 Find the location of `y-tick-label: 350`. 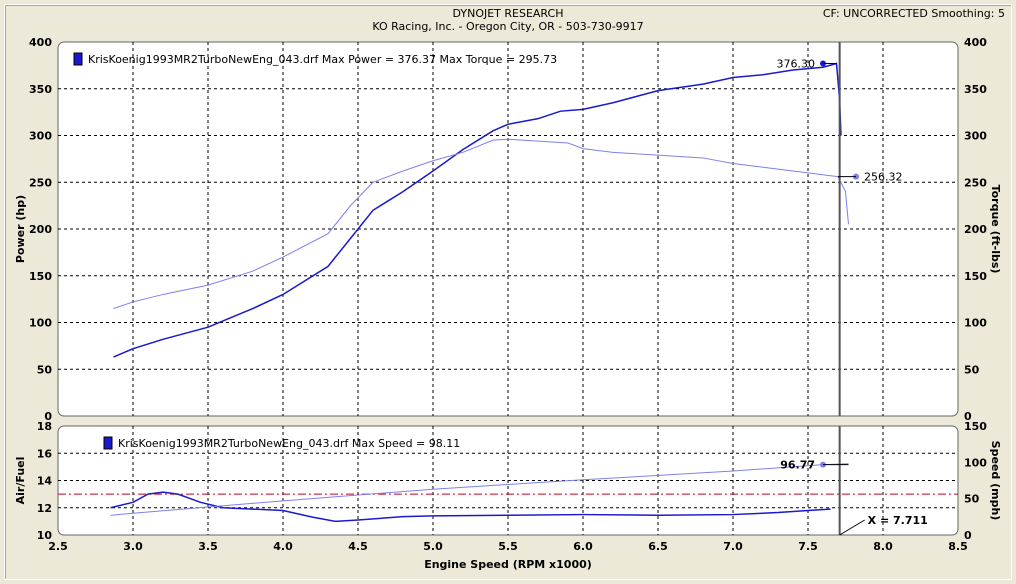

y-tick-label: 350 is located at coordinates (40, 89).